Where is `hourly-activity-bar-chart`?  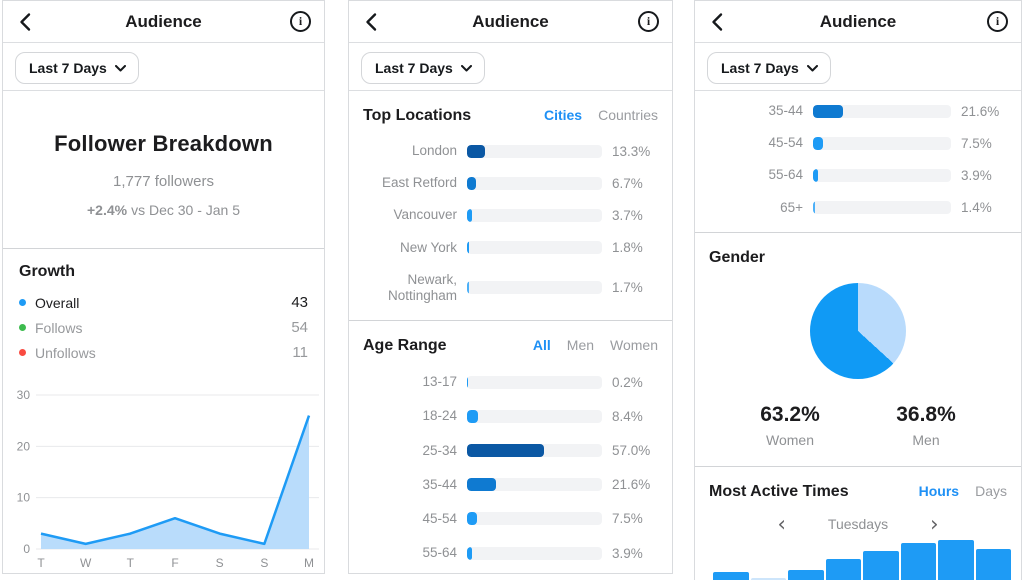
hourly-activity-bar-chart is located at coordinates (862, 554).